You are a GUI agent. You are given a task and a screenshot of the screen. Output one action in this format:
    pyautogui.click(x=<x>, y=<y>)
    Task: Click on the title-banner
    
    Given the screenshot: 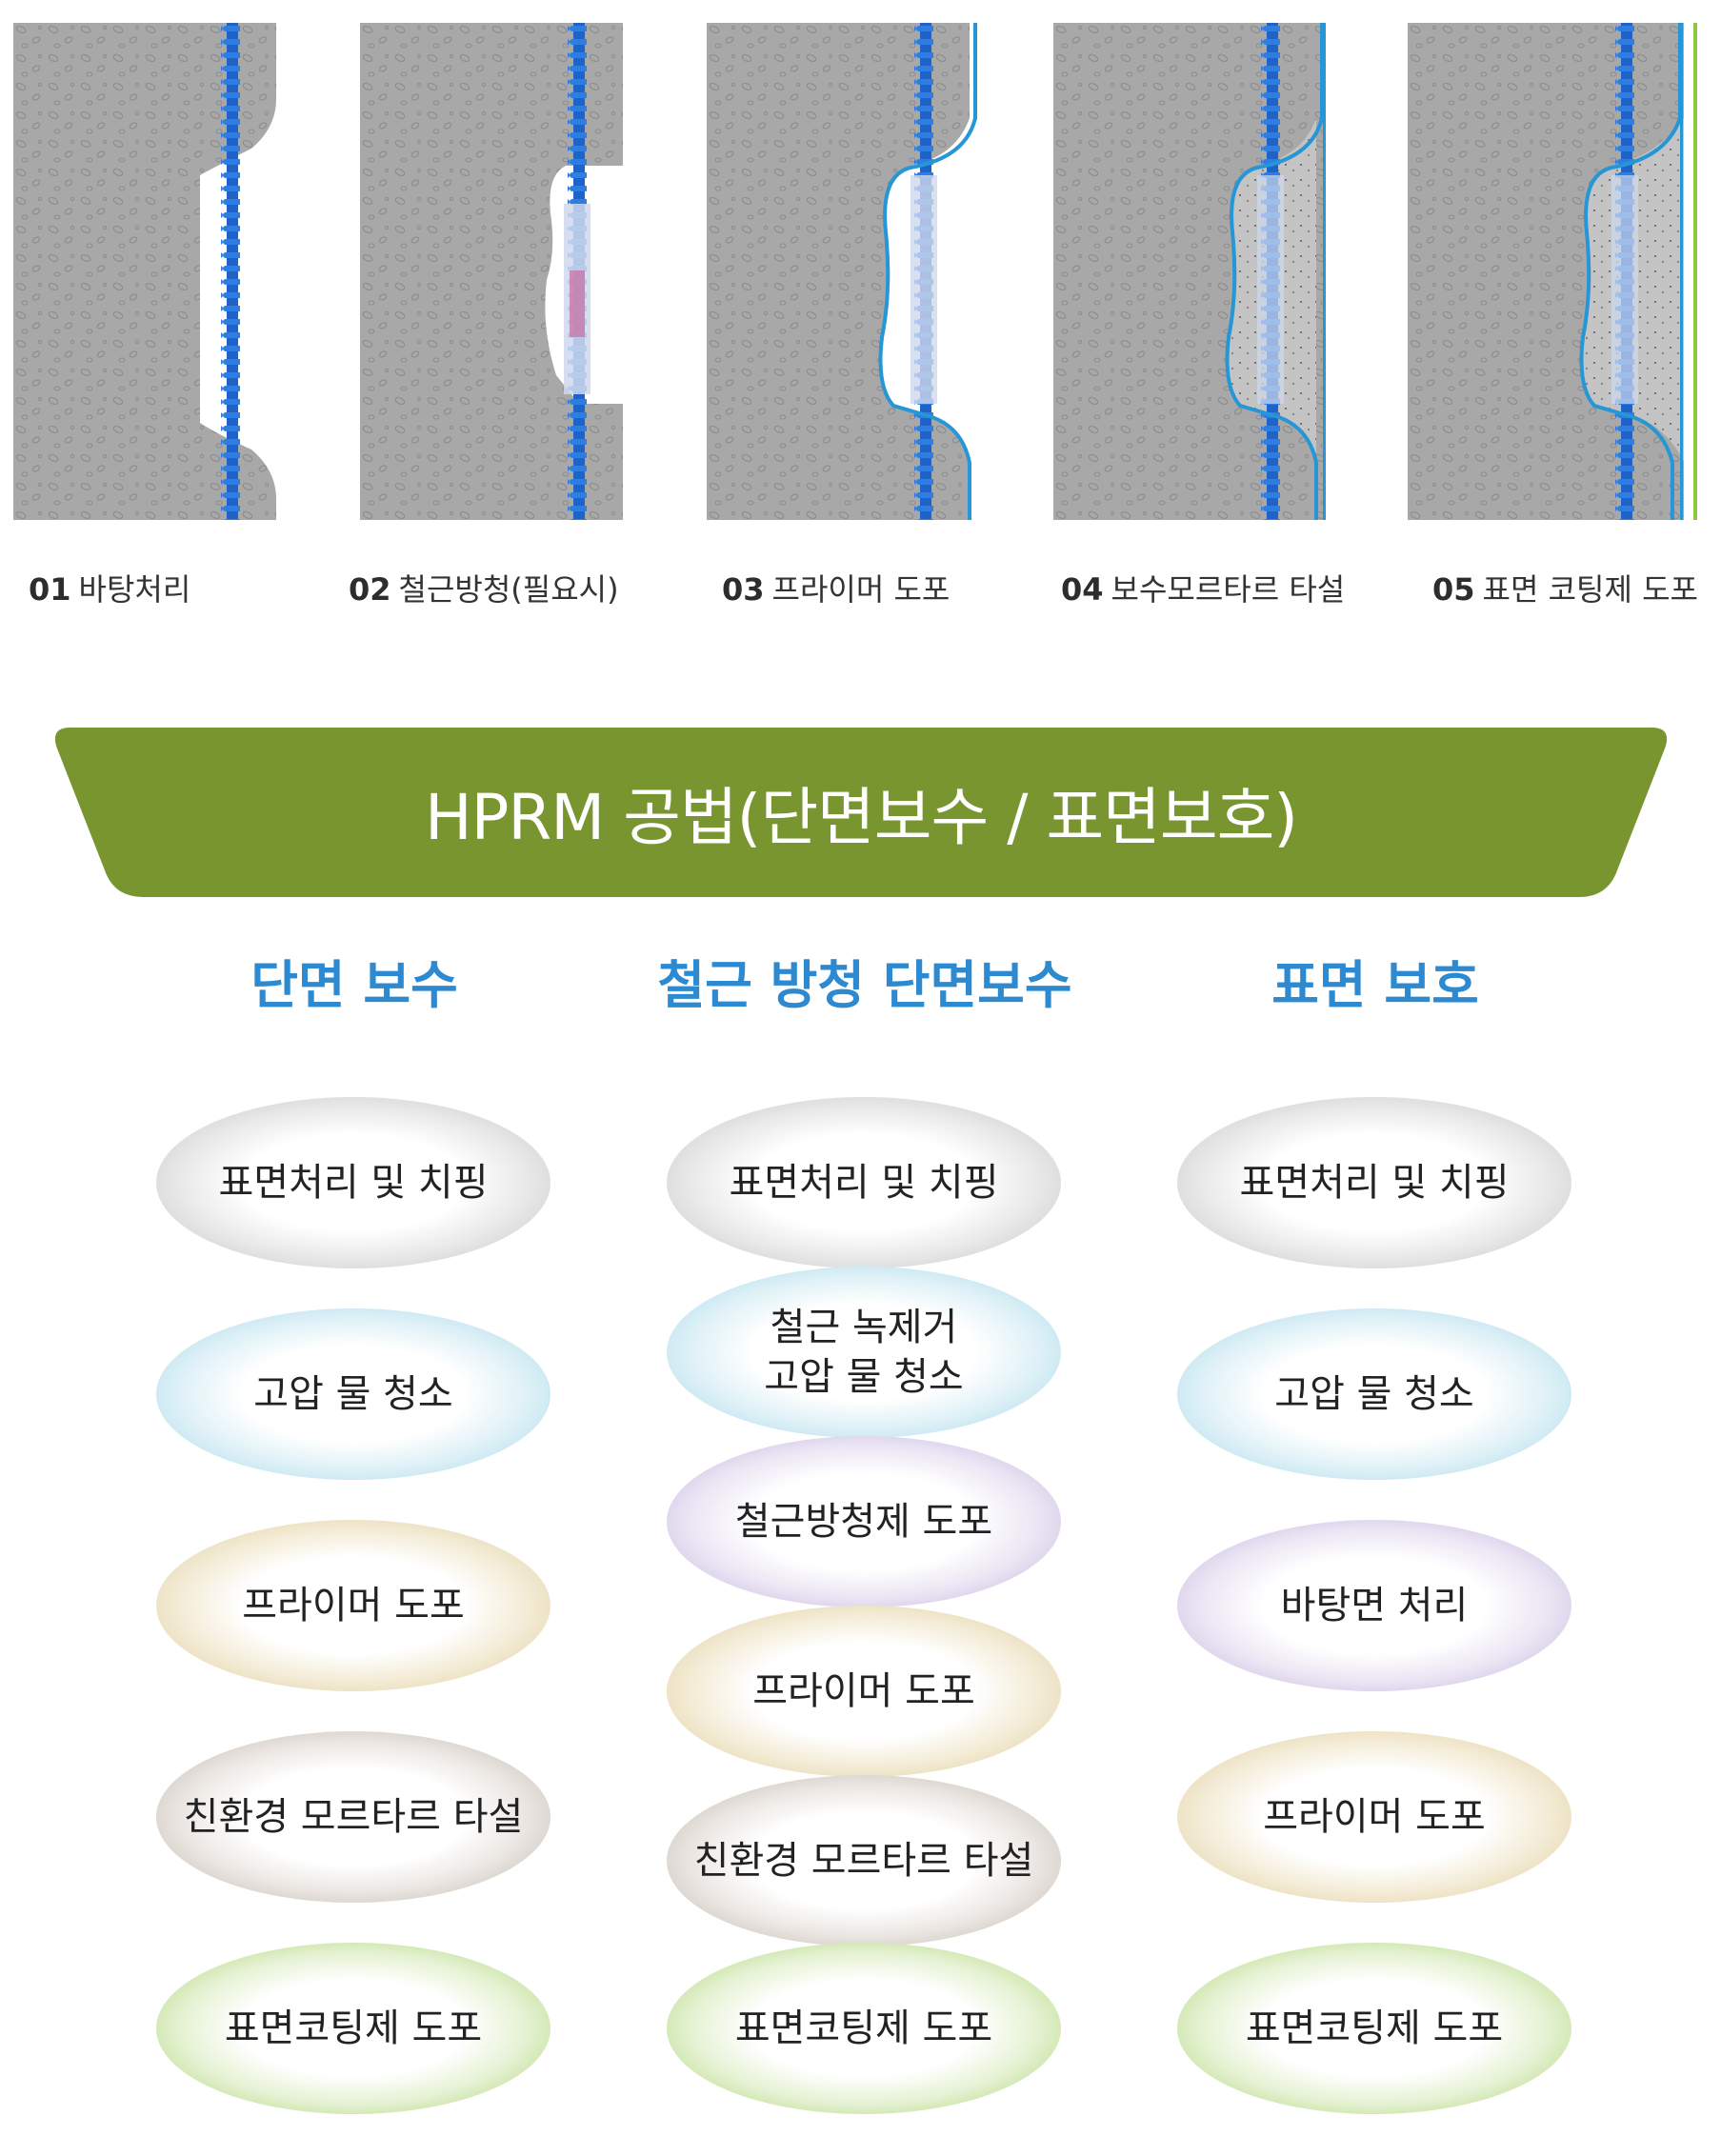 What is the action you would take?
    pyautogui.click(x=861, y=812)
    